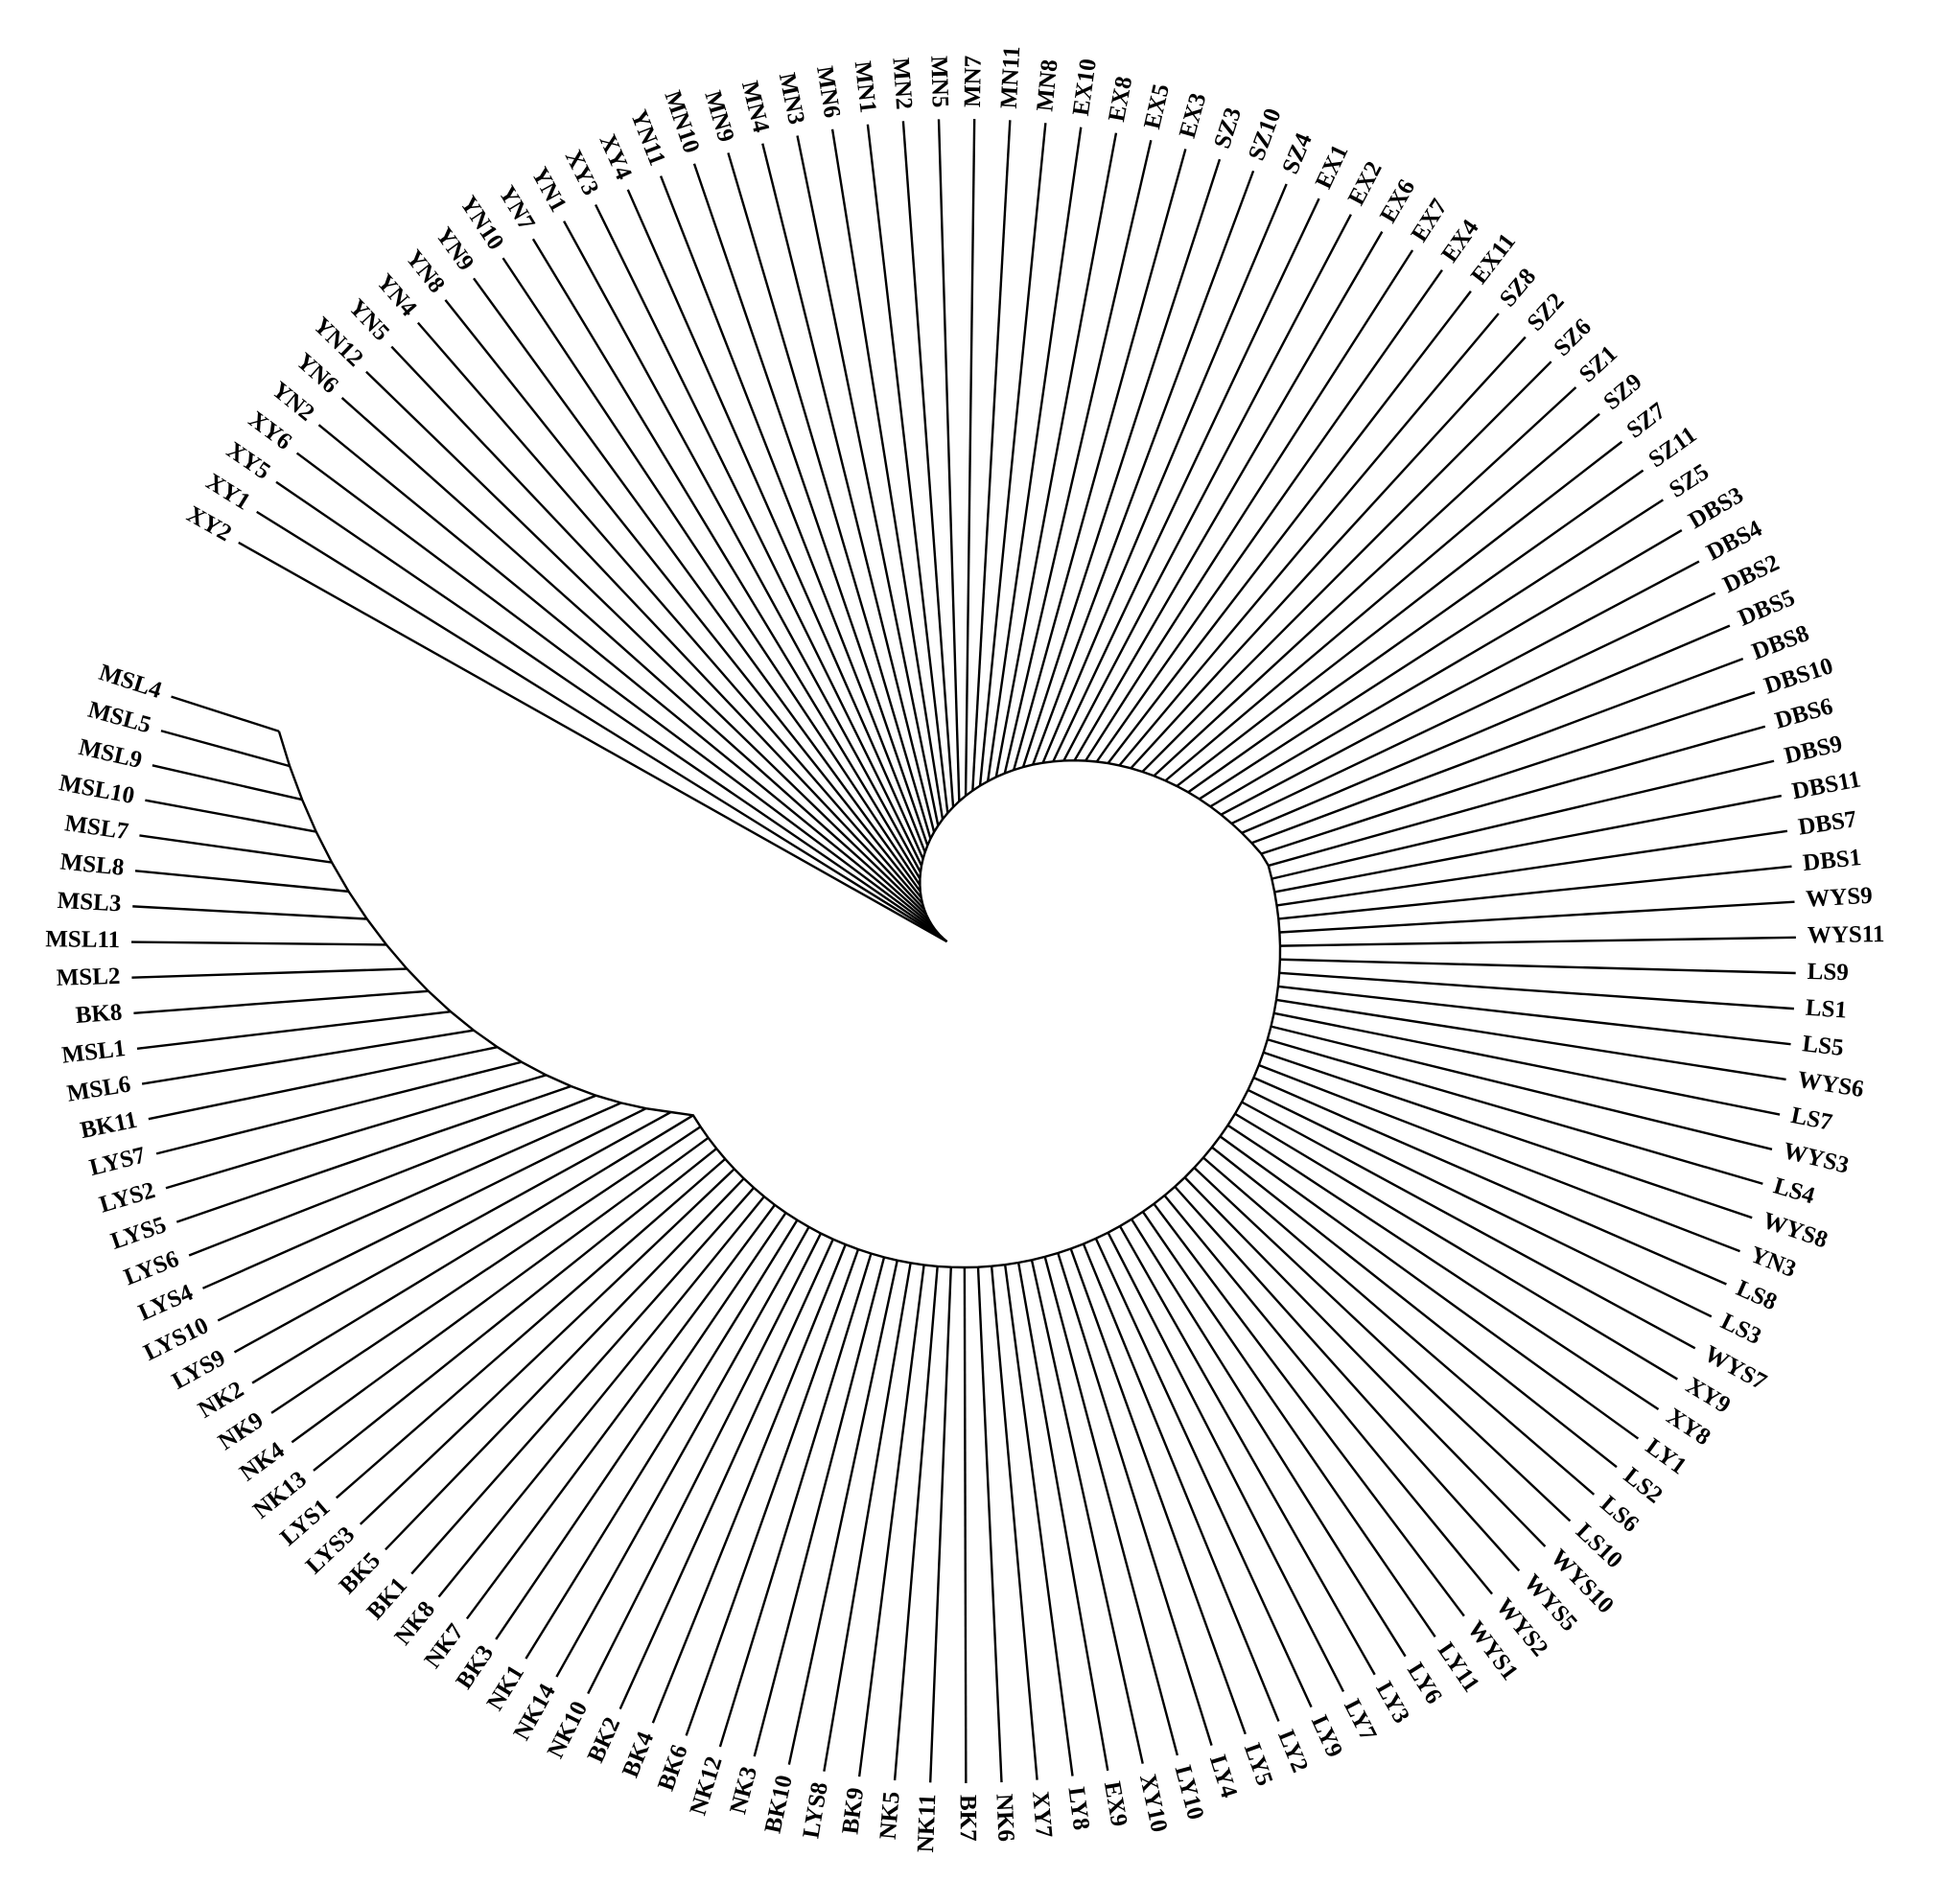 Image resolution: width=1936 pixels, height=1904 pixels. What do you see at coordinates (939, 82) in the screenshot?
I see `leaf-label: MN5` at bounding box center [939, 82].